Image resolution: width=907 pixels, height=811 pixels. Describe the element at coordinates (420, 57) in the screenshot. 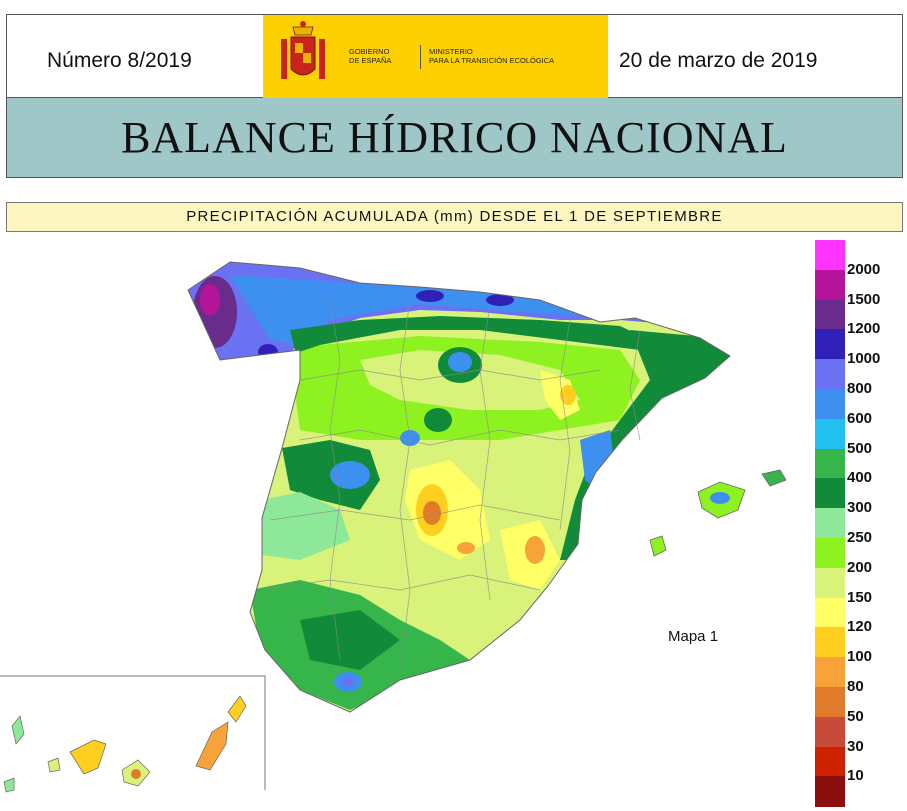

I see `logo-divider` at that location.